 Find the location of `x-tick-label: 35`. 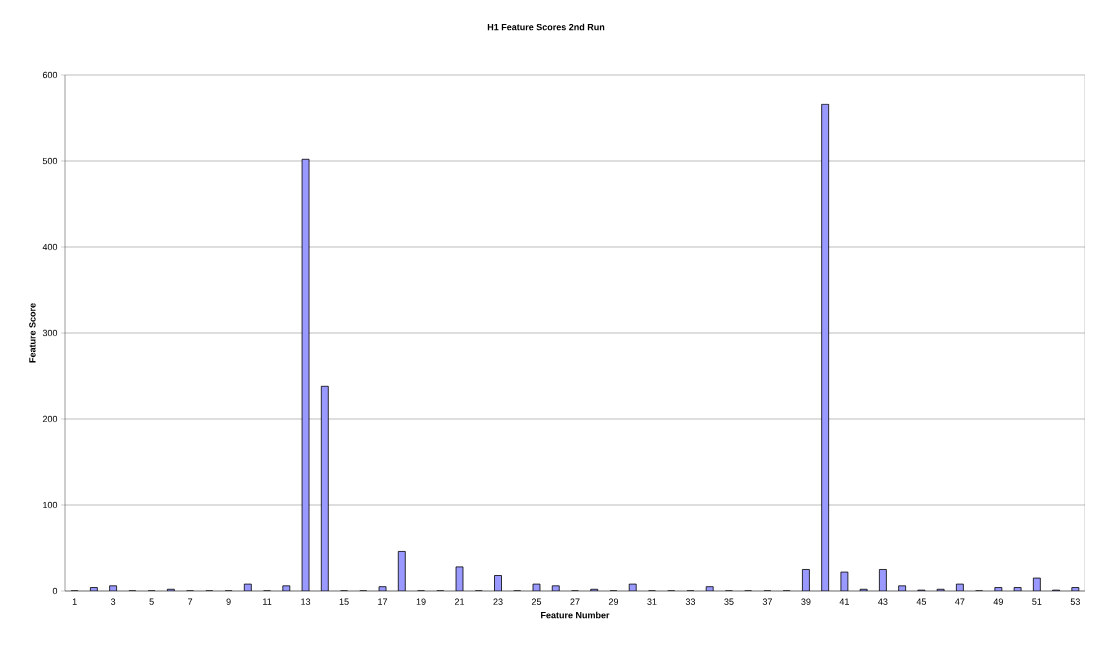

x-tick-label: 35 is located at coordinates (729, 601).